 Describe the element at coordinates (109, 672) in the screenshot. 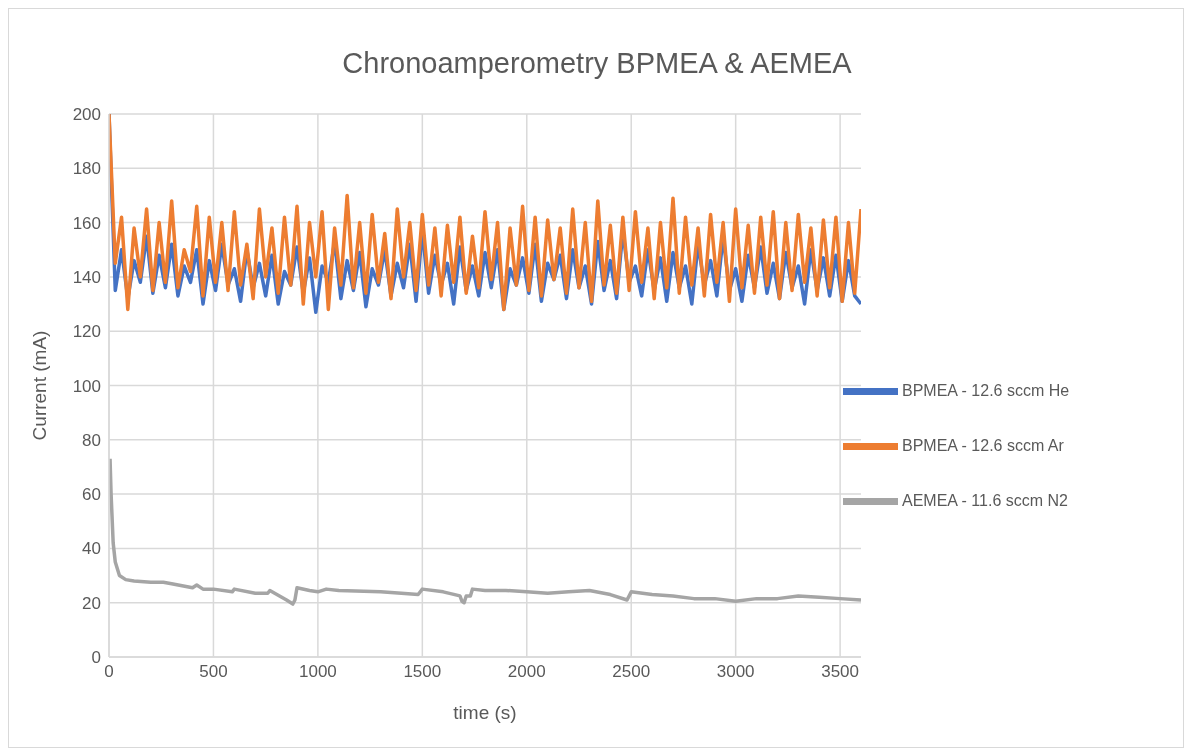

I see `x-tick-label: 0` at that location.